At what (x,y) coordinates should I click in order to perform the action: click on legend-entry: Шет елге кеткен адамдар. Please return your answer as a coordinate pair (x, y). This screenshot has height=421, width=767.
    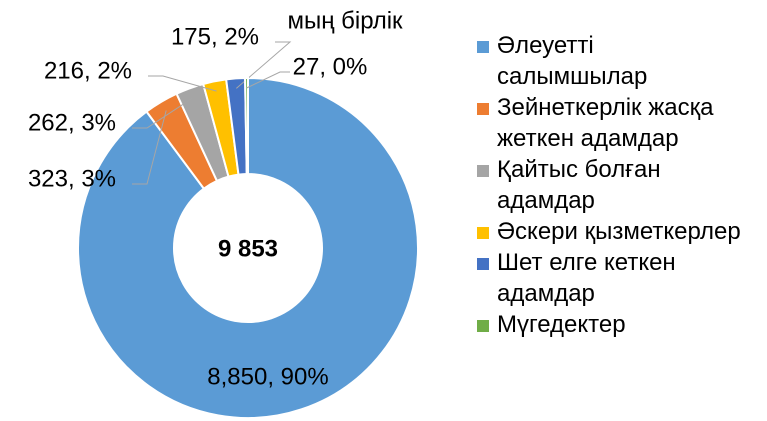
    Looking at the image, I should click on (608, 278).